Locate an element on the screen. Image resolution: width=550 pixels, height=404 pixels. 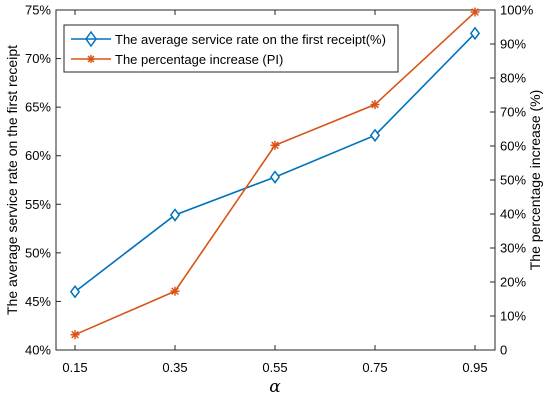
right-axis-ticks: 0 10% 20% 30% 40% 50% 60% 70% 80% 90% 100% is located at coordinates (512, 180).